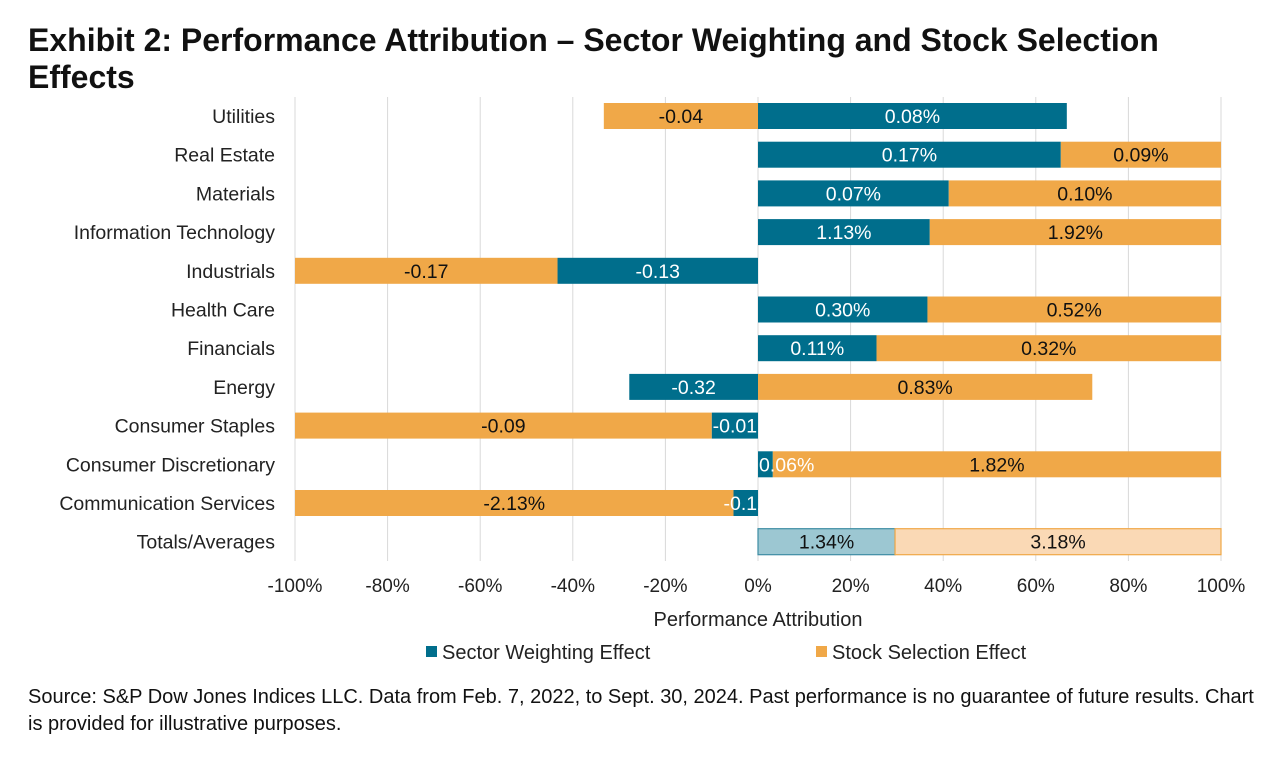  I want to click on sector-weighting-label: 0.17%, so click(909, 156).